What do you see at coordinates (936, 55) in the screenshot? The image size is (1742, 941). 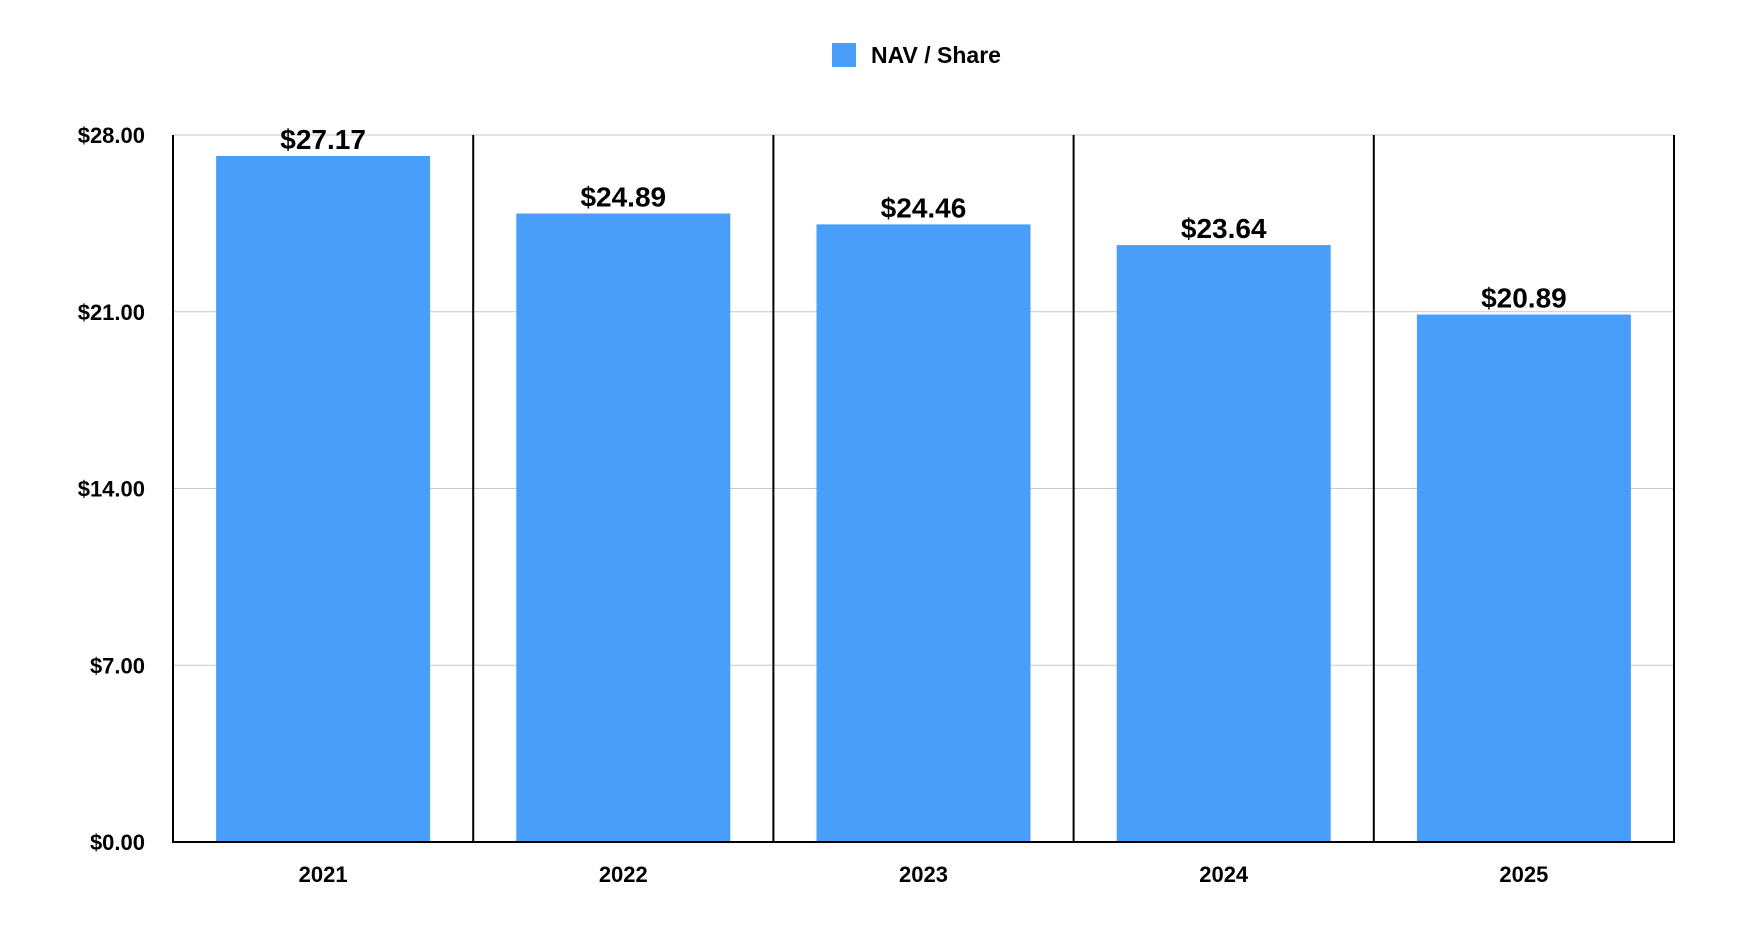 I see `legend-label: NAV / Share` at bounding box center [936, 55].